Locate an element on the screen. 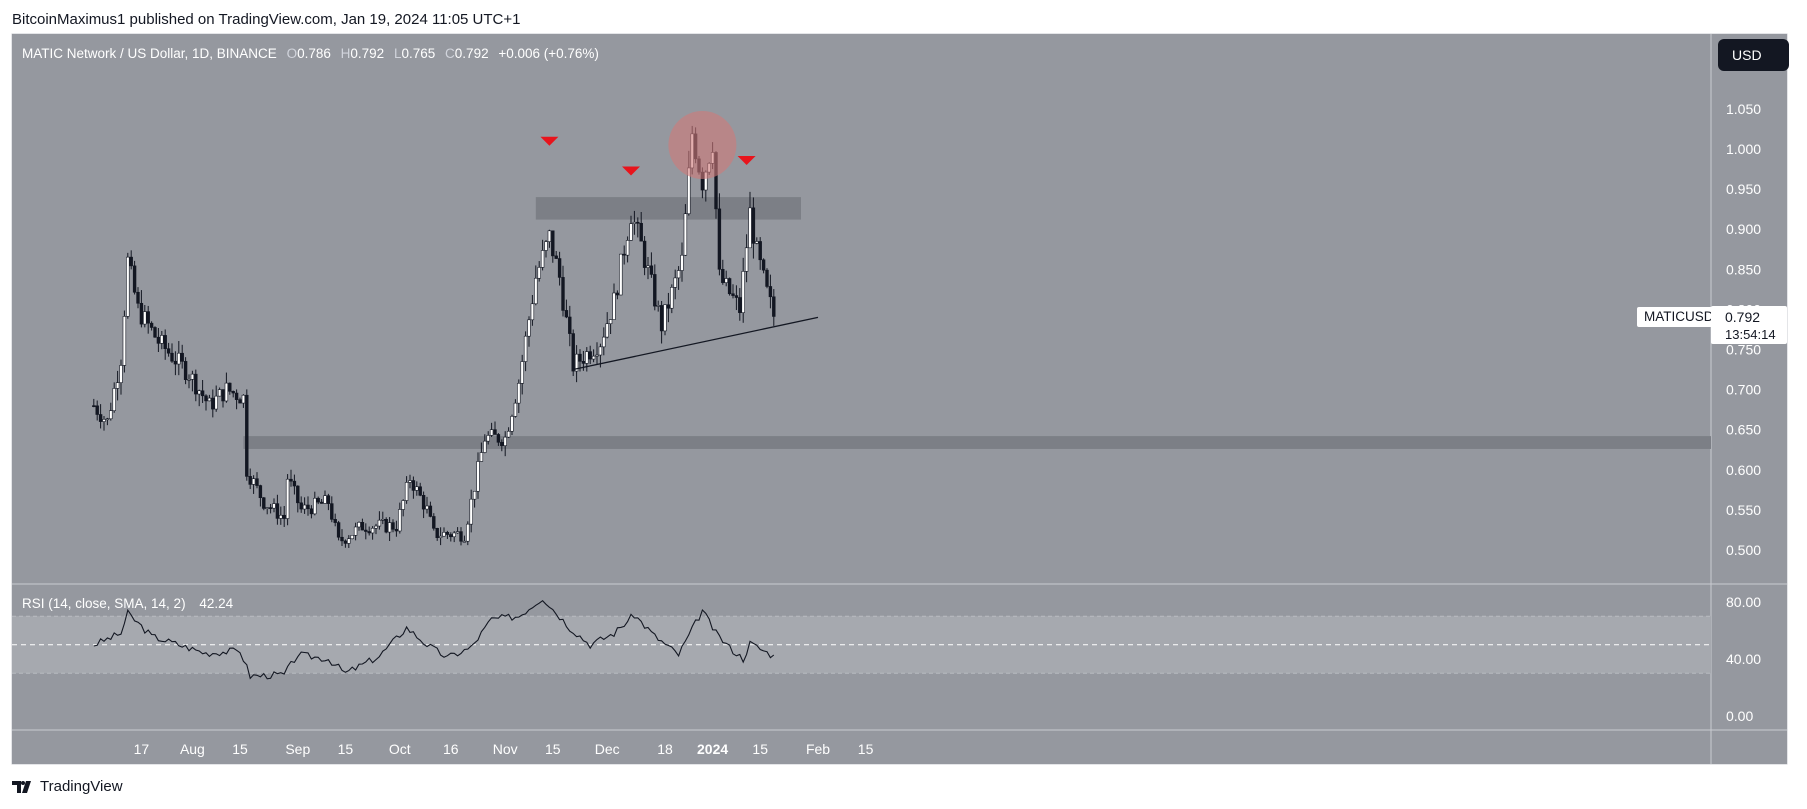 The height and width of the screenshot is (809, 1807). time-tick-label: Oct is located at coordinates (400, 749).